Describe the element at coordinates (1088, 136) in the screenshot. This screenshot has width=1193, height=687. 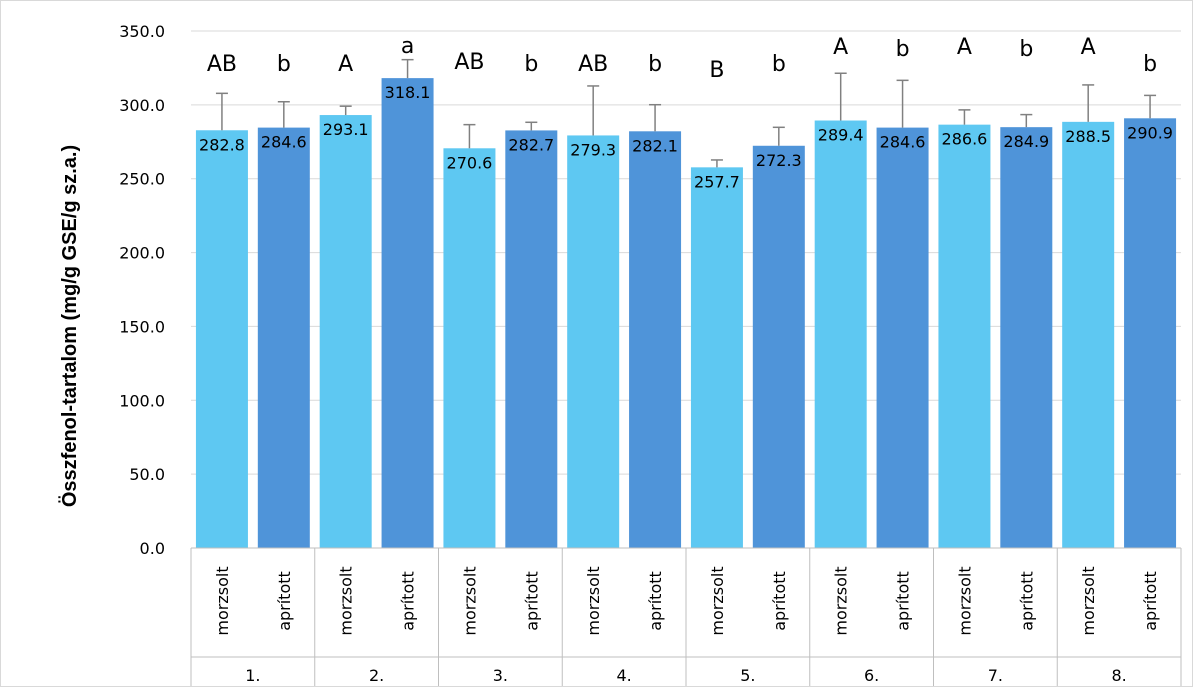
I see `data-label: 288.5` at that location.